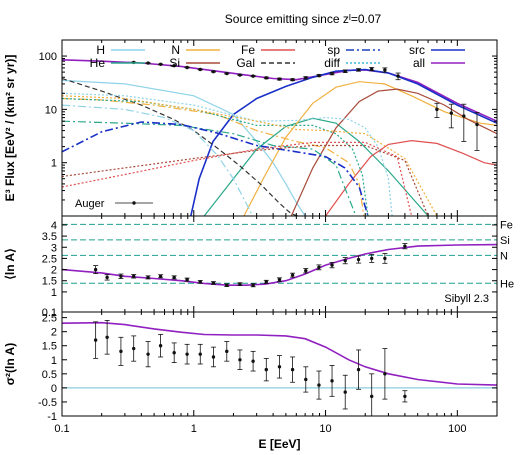  Describe the element at coordinates (248, 50) in the screenshot. I see `legend-label-Fe: Fe` at that location.